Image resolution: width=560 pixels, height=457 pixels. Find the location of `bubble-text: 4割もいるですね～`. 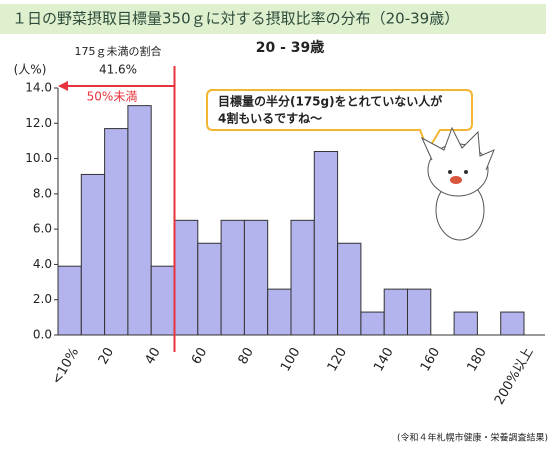

bubble-text: 4割もいるですね～ is located at coordinates (270, 118).